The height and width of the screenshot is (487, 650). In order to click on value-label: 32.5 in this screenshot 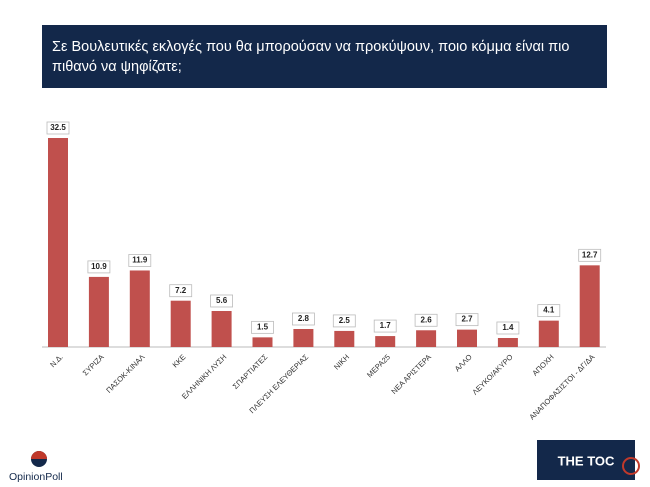, I will do `click(58, 127)`.